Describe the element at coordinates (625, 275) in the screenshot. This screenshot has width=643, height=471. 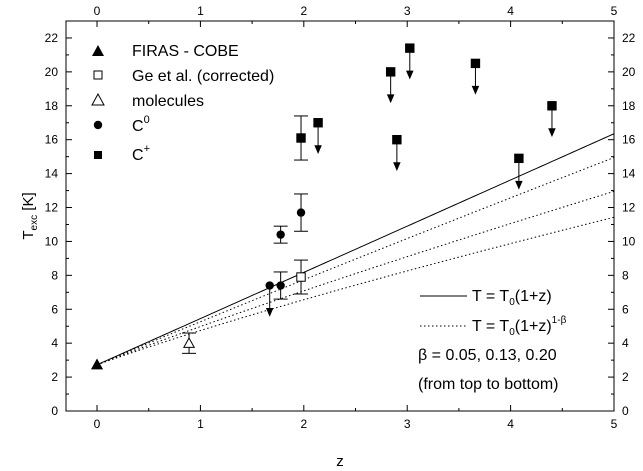
I see `right-tick-label: 8` at that location.